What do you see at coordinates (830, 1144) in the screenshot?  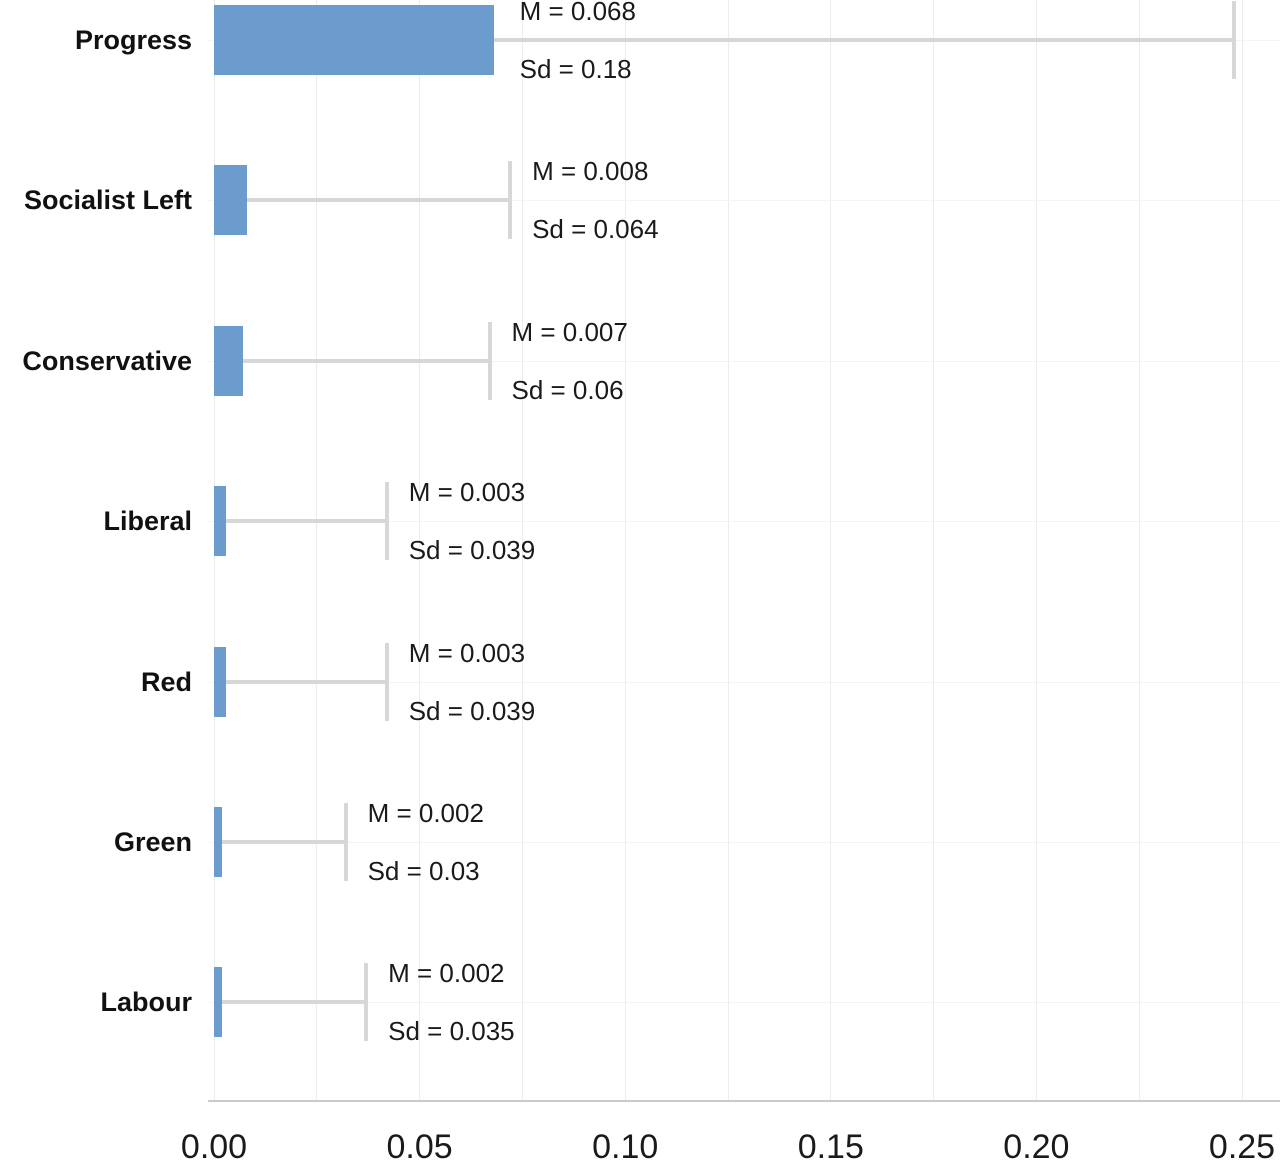 I see `x-tick-label: 0.15` at bounding box center [830, 1144].